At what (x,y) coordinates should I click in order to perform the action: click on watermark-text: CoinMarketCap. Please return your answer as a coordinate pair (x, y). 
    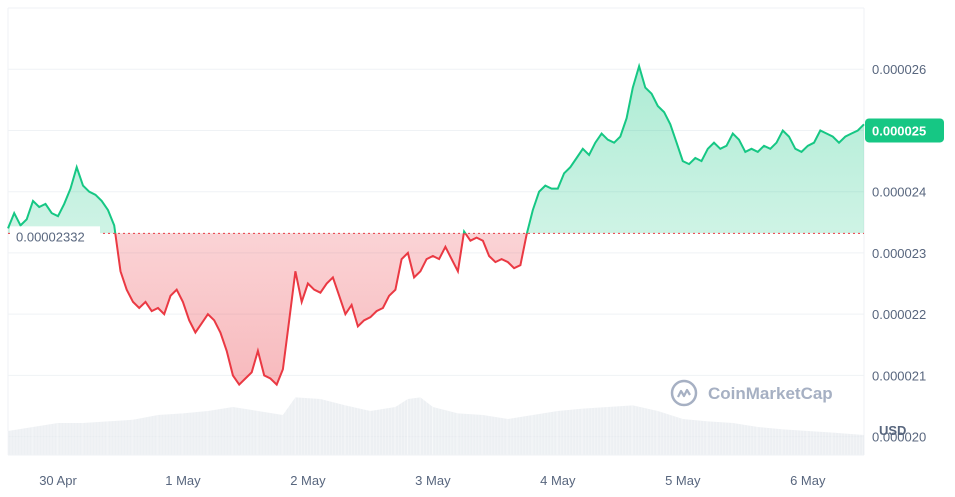
    Looking at the image, I should click on (770, 393).